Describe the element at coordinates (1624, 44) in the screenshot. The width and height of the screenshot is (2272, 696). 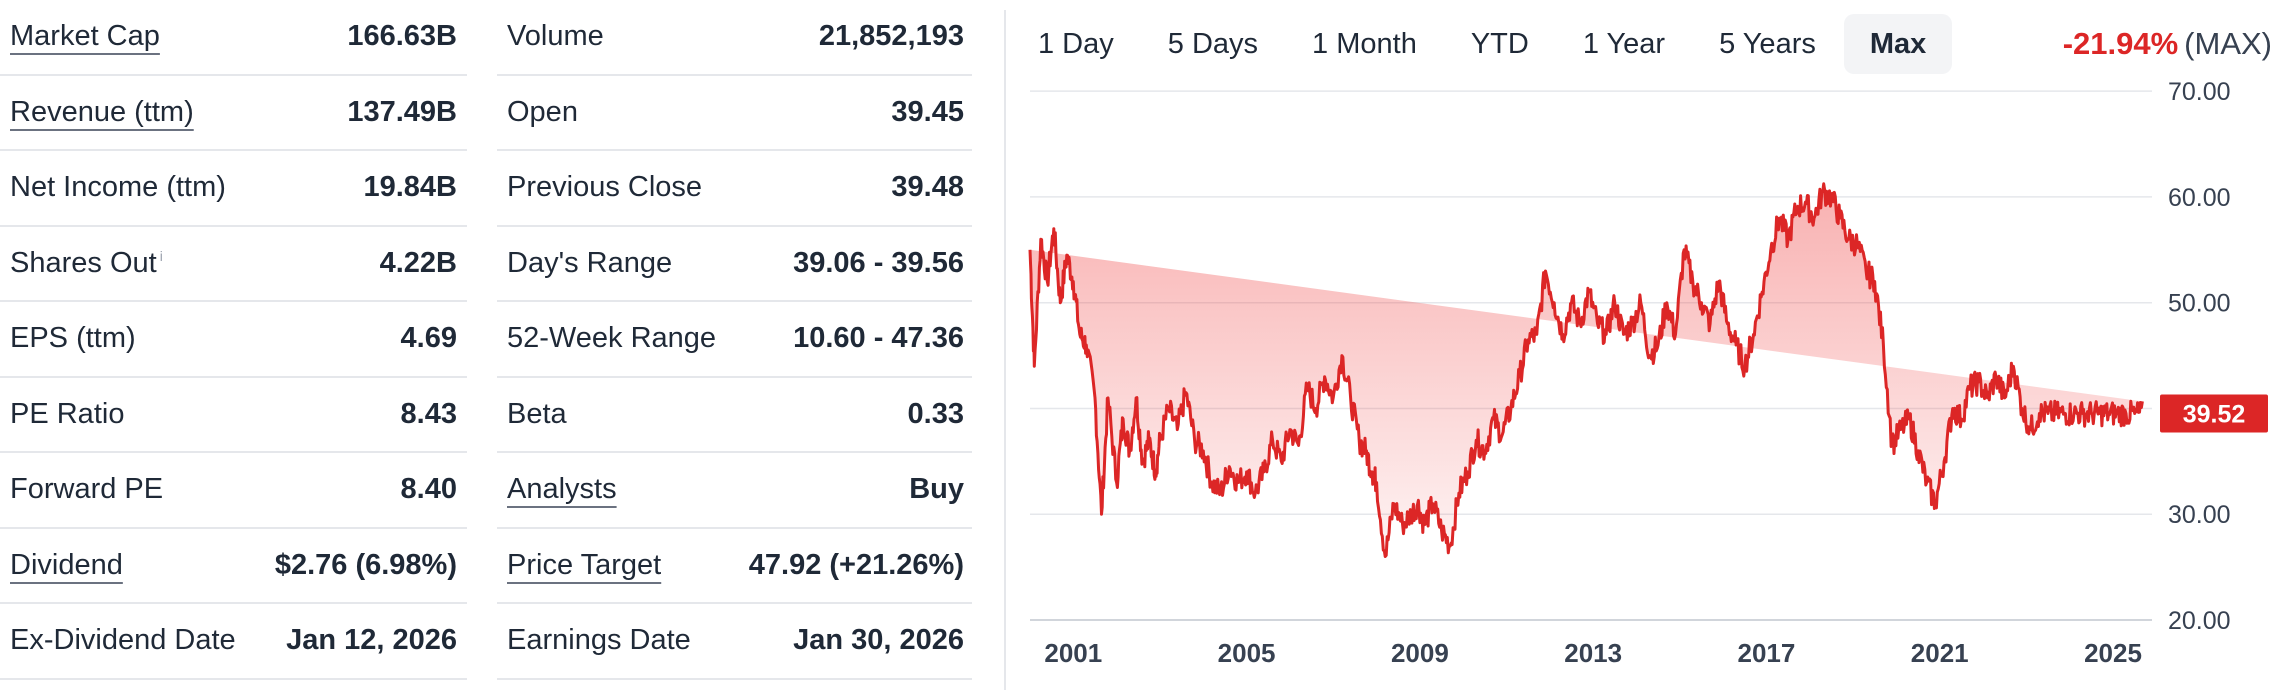
I see `tab-1-year: 1 Year` at that location.